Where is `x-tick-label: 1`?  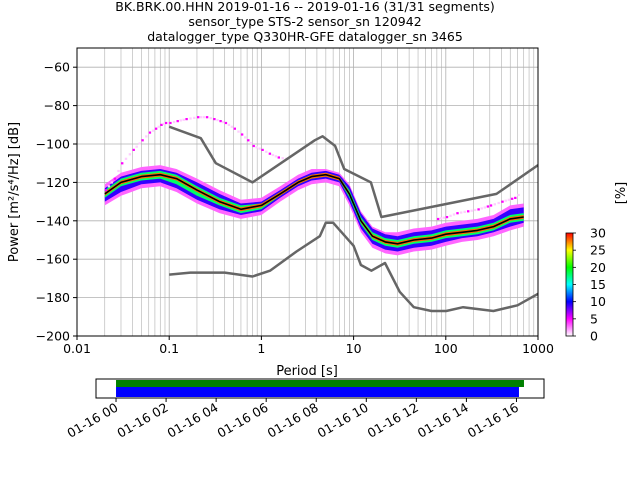 x-tick-label: 1 is located at coordinates (261, 348).